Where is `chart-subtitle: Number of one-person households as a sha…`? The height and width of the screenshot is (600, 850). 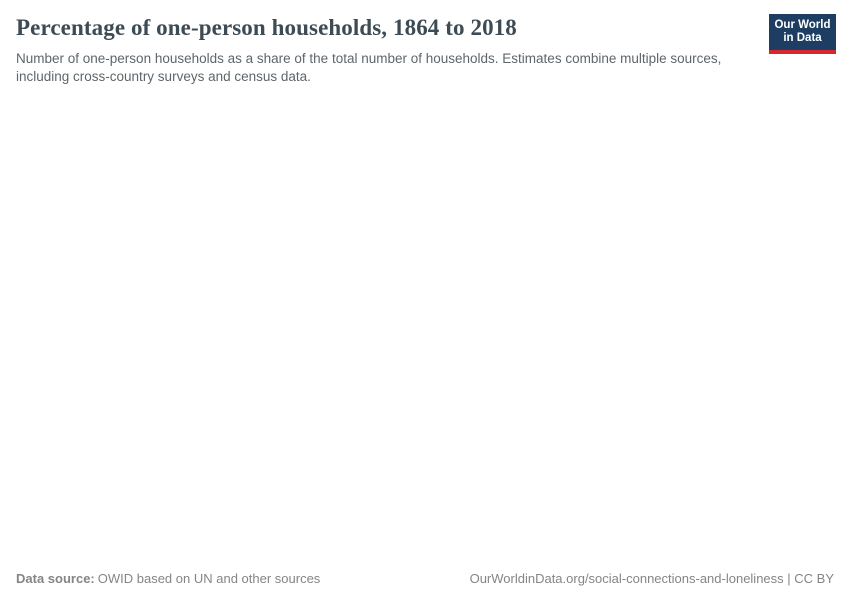
chart-subtitle: Number of one-person households as a sha… is located at coordinates (369, 67).